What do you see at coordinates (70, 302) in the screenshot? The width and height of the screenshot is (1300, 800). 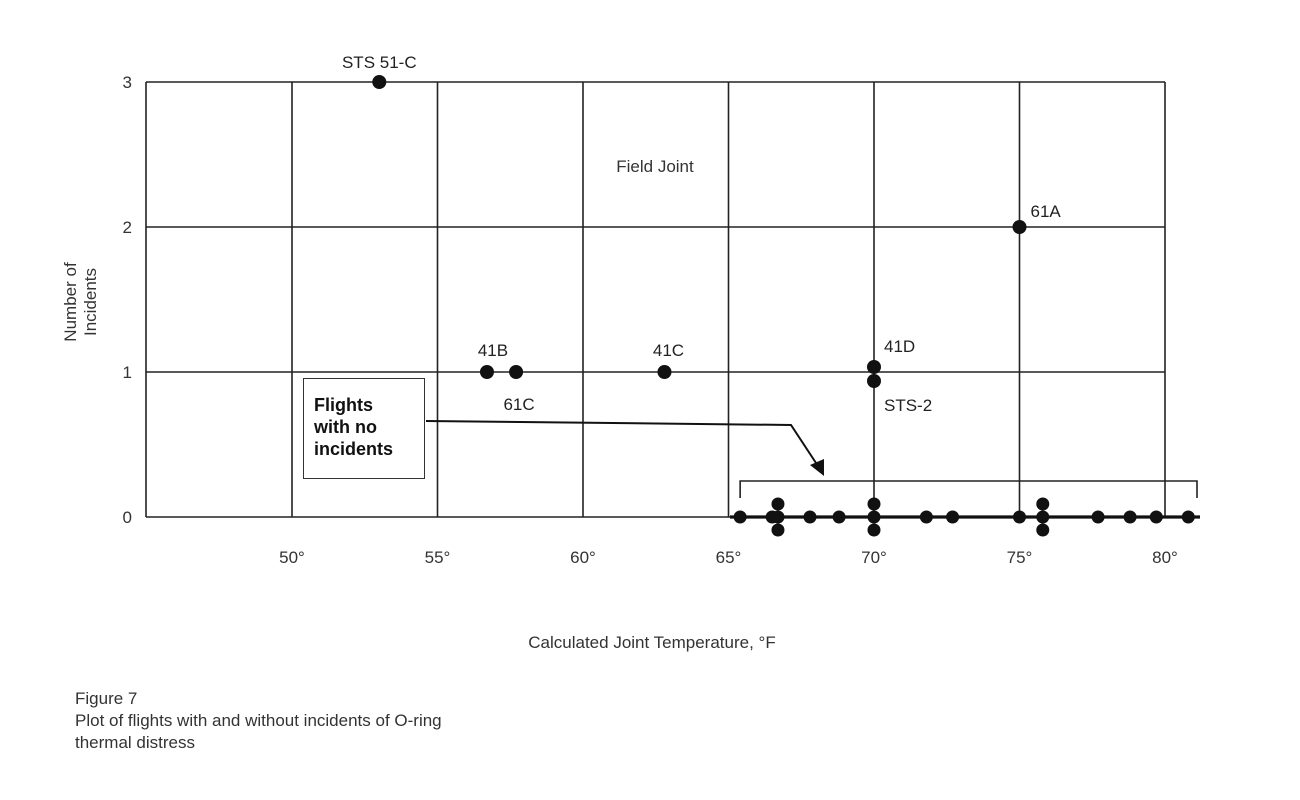 I see `svg-text: Number of` at bounding box center [70, 302].